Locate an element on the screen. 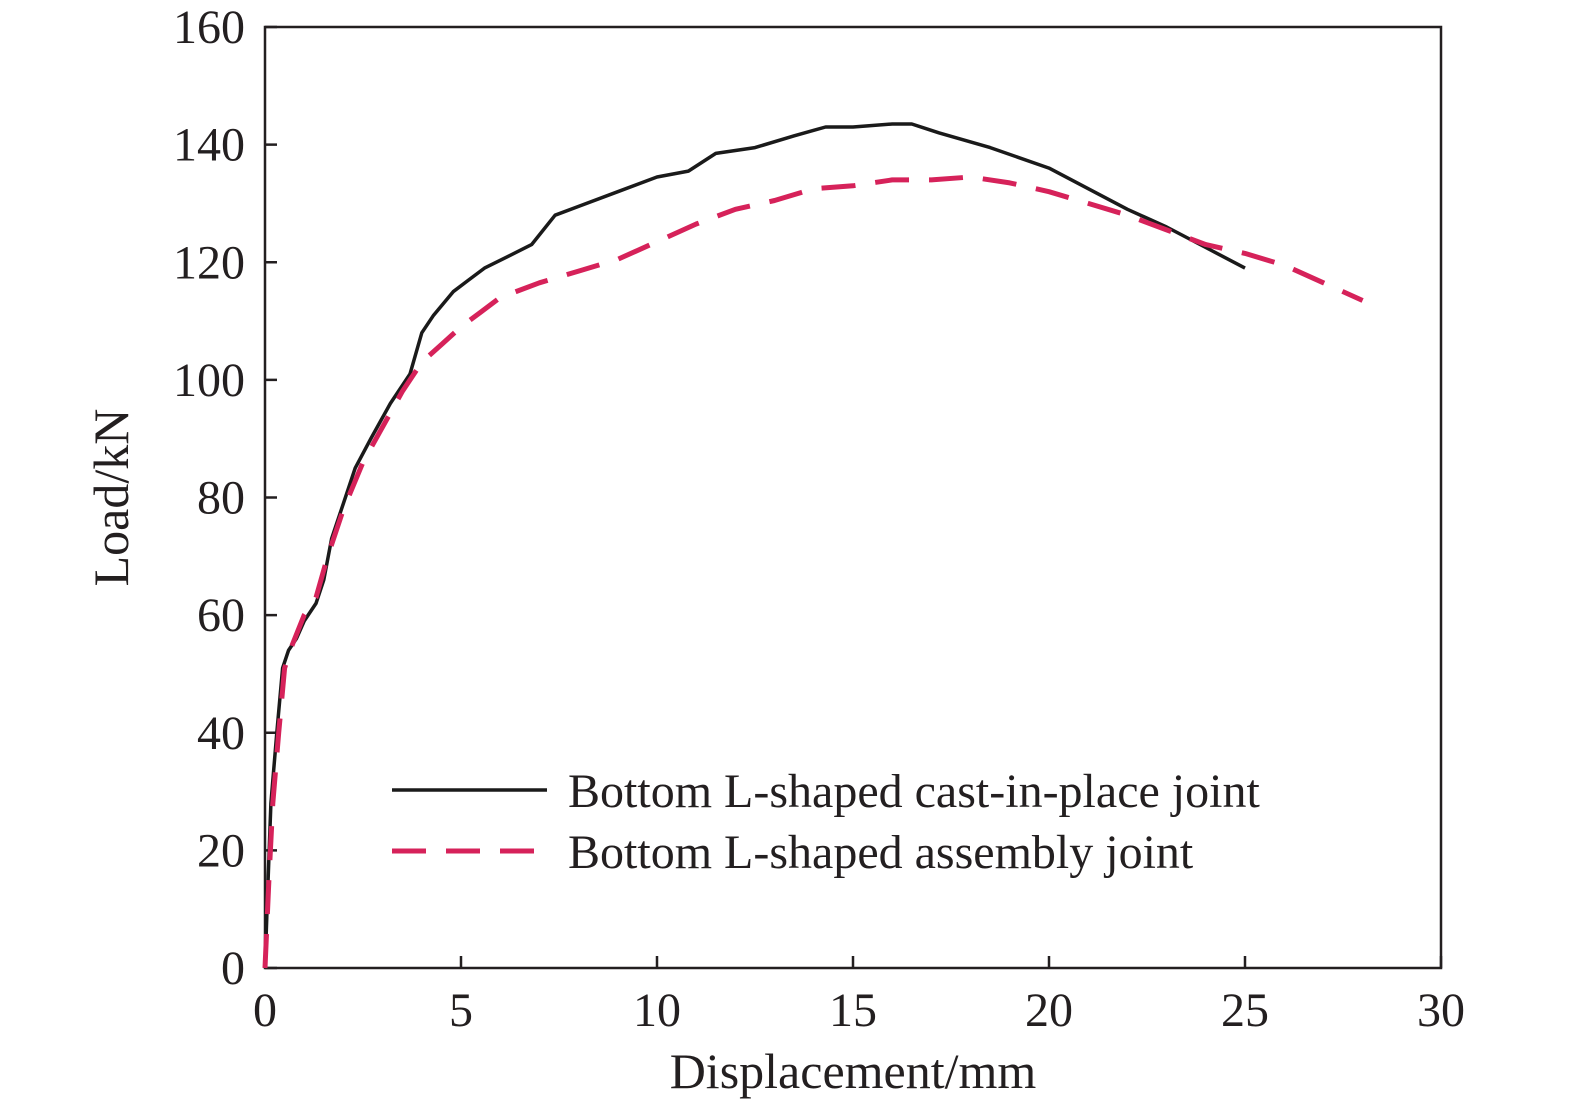 This screenshot has width=1575, height=1110. x-tick-label: 25 is located at coordinates (1245, 1010).